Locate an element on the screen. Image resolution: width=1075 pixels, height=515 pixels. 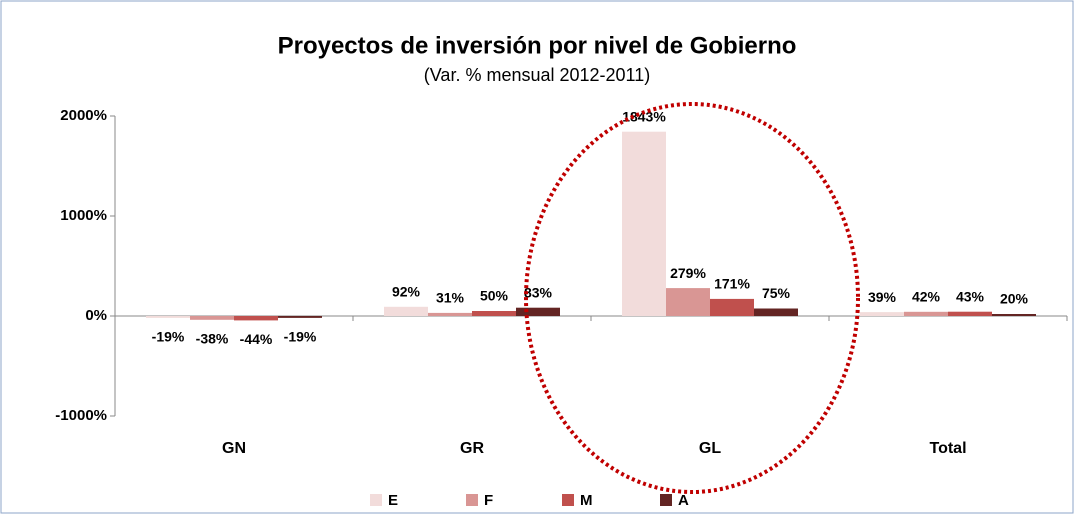
data-label: 171% is located at coordinates (732, 284).